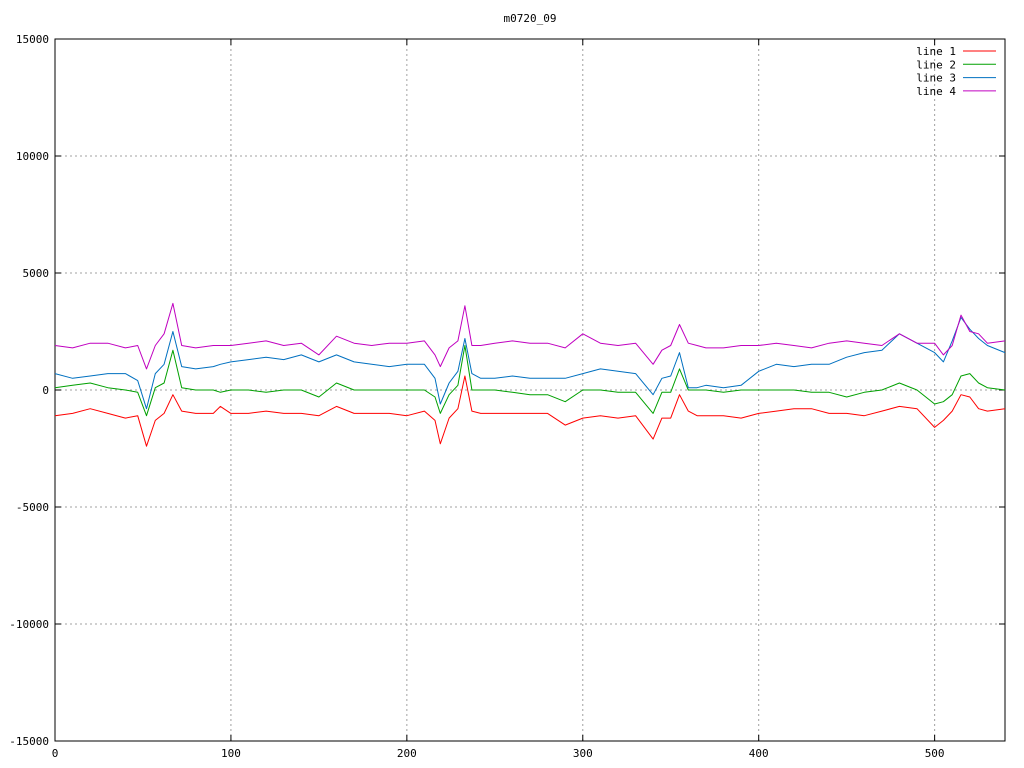  I want to click on x-tick-label: 100, so click(231, 753).